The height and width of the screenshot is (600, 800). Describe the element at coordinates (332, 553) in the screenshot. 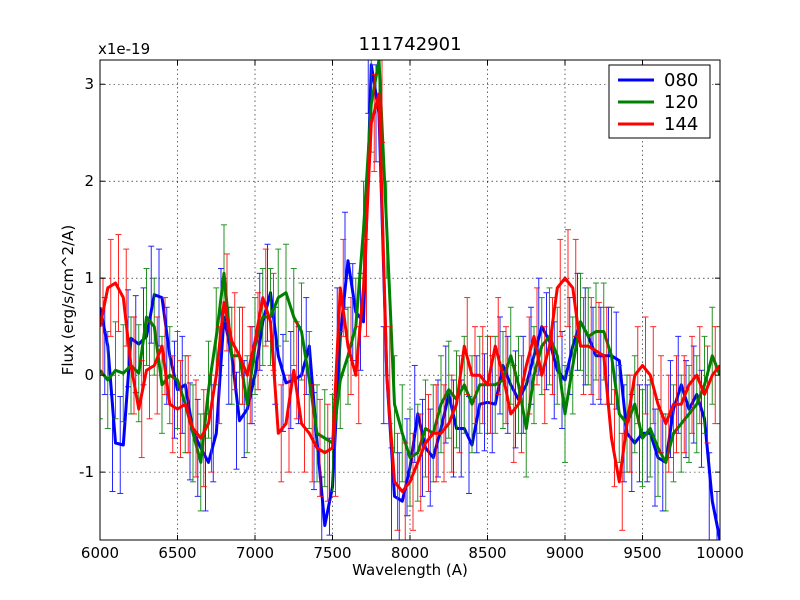

I see `x-tick-label: 7500` at that location.